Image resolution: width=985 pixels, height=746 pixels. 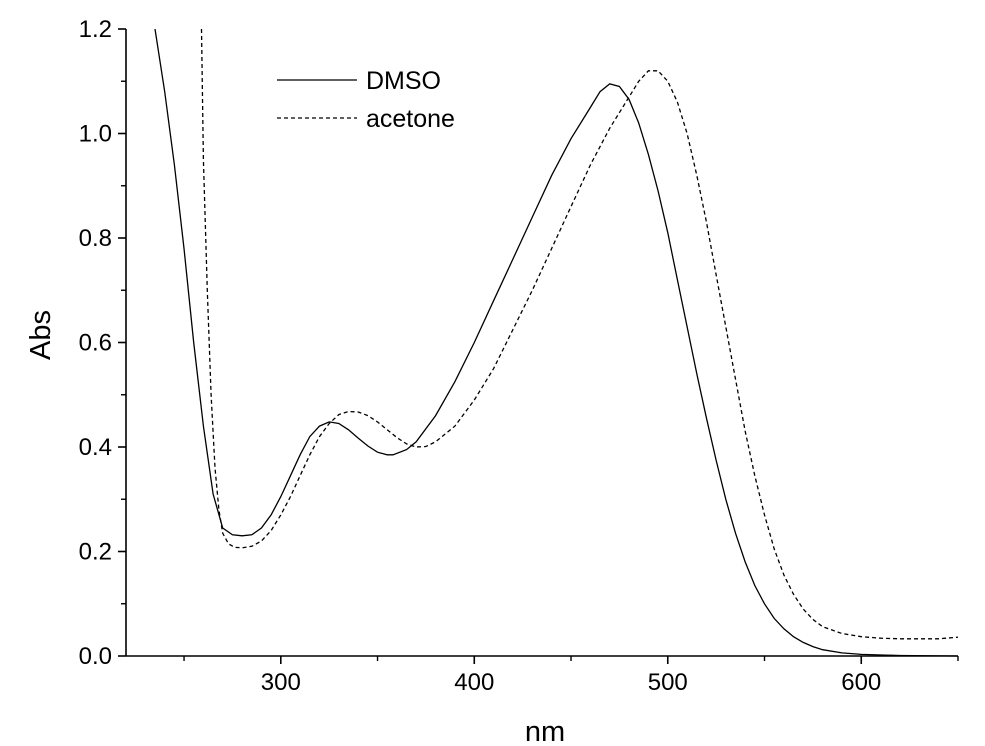 What do you see at coordinates (95, 238) in the screenshot?
I see `y-tick-label: 0.8` at bounding box center [95, 238].